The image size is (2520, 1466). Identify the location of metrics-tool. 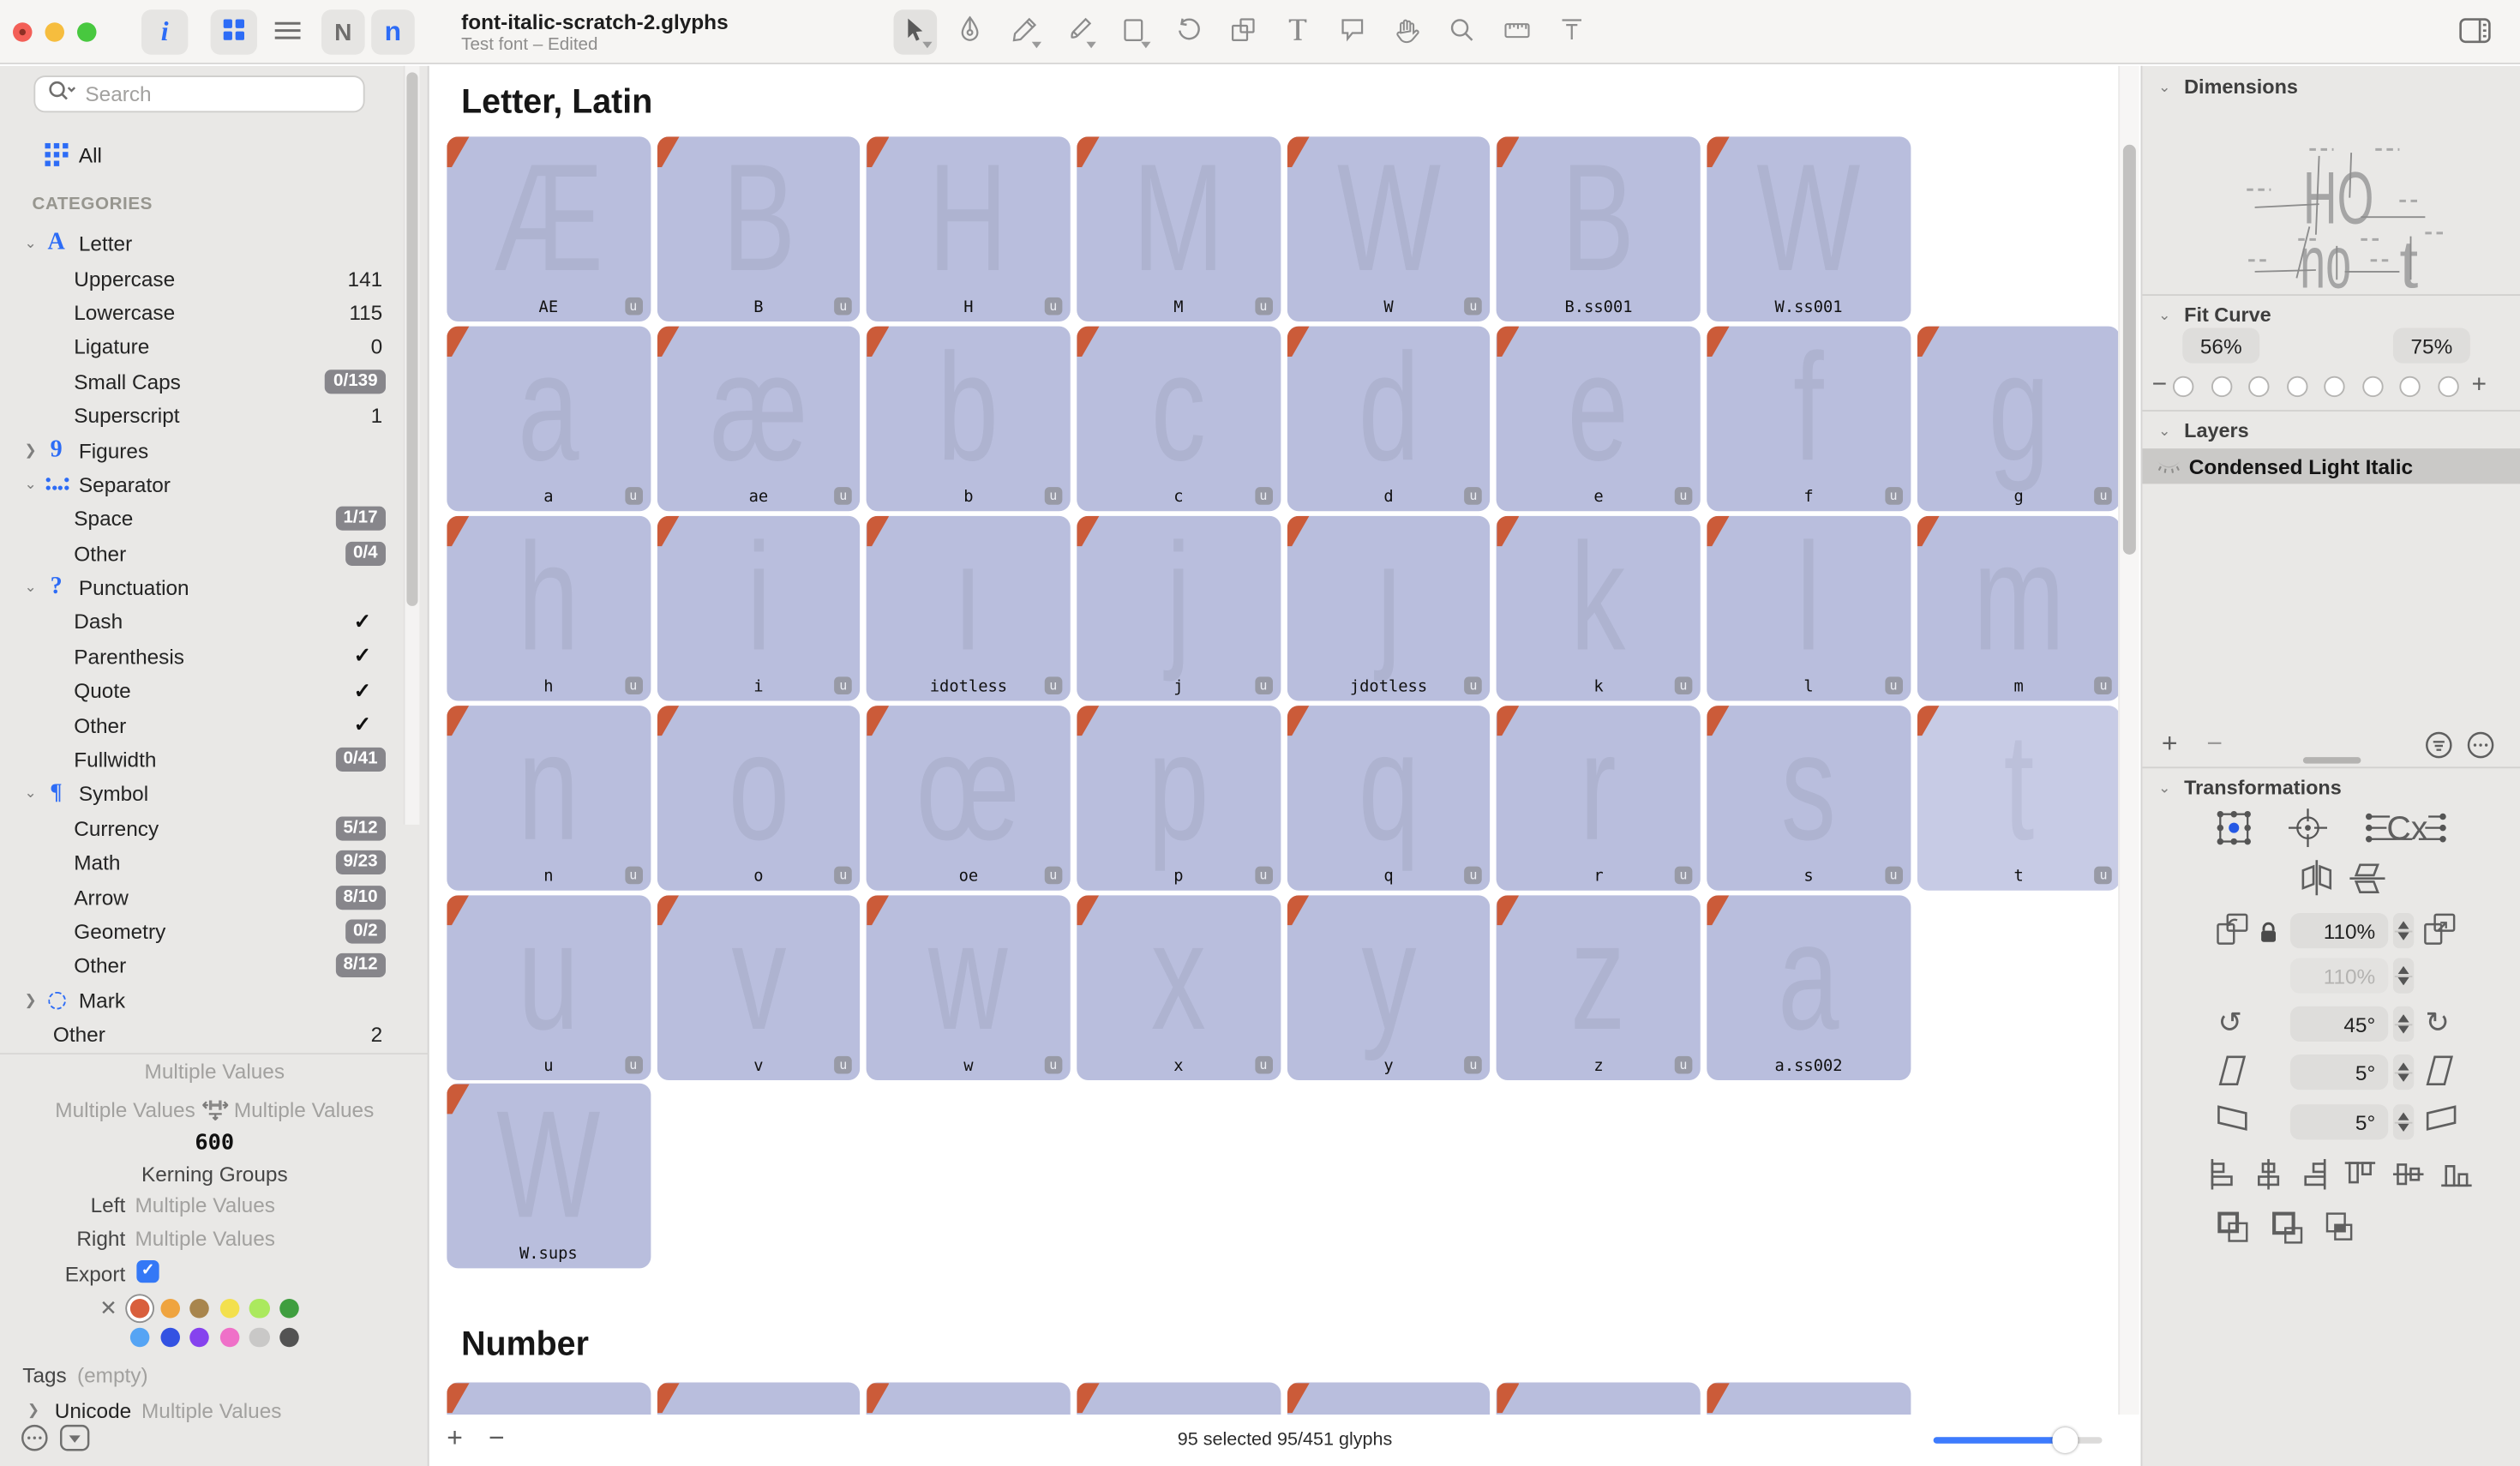
(1571, 32).